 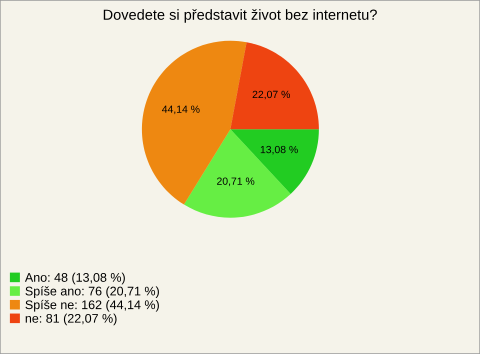 What do you see at coordinates (74, 278) in the screenshot?
I see `legend-label: Ano: 48 (13,08 %)` at bounding box center [74, 278].